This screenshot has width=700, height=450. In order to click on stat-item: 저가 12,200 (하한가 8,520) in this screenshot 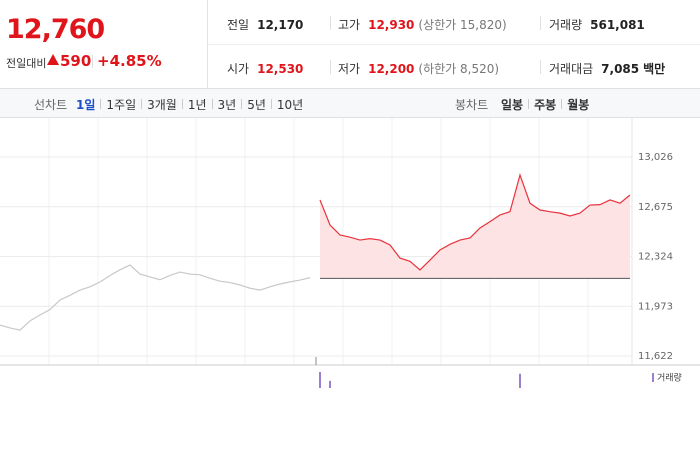, I will do `click(418, 68)`.